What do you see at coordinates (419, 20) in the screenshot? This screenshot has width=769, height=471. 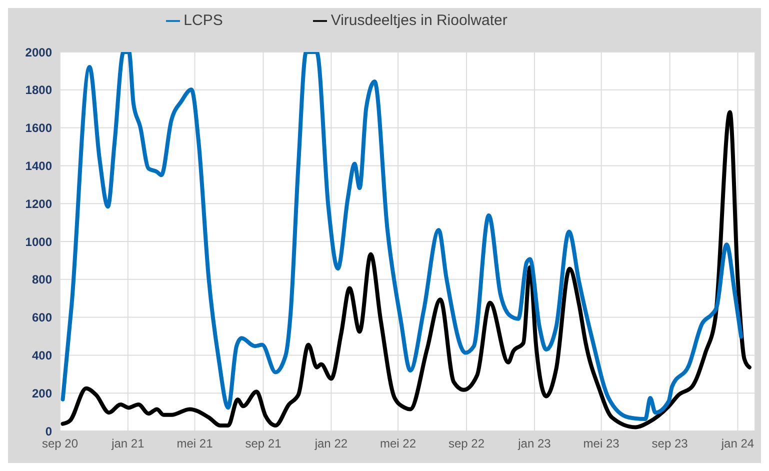 I see `legend-label: Virusdeeltjes in Rioolwater` at bounding box center [419, 20].